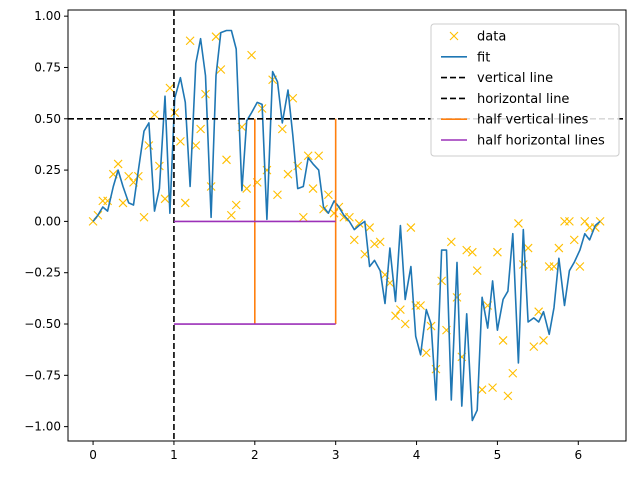  Describe the element at coordinates (541, 141) in the screenshot. I see `legend-label: half horizontal lines` at that location.